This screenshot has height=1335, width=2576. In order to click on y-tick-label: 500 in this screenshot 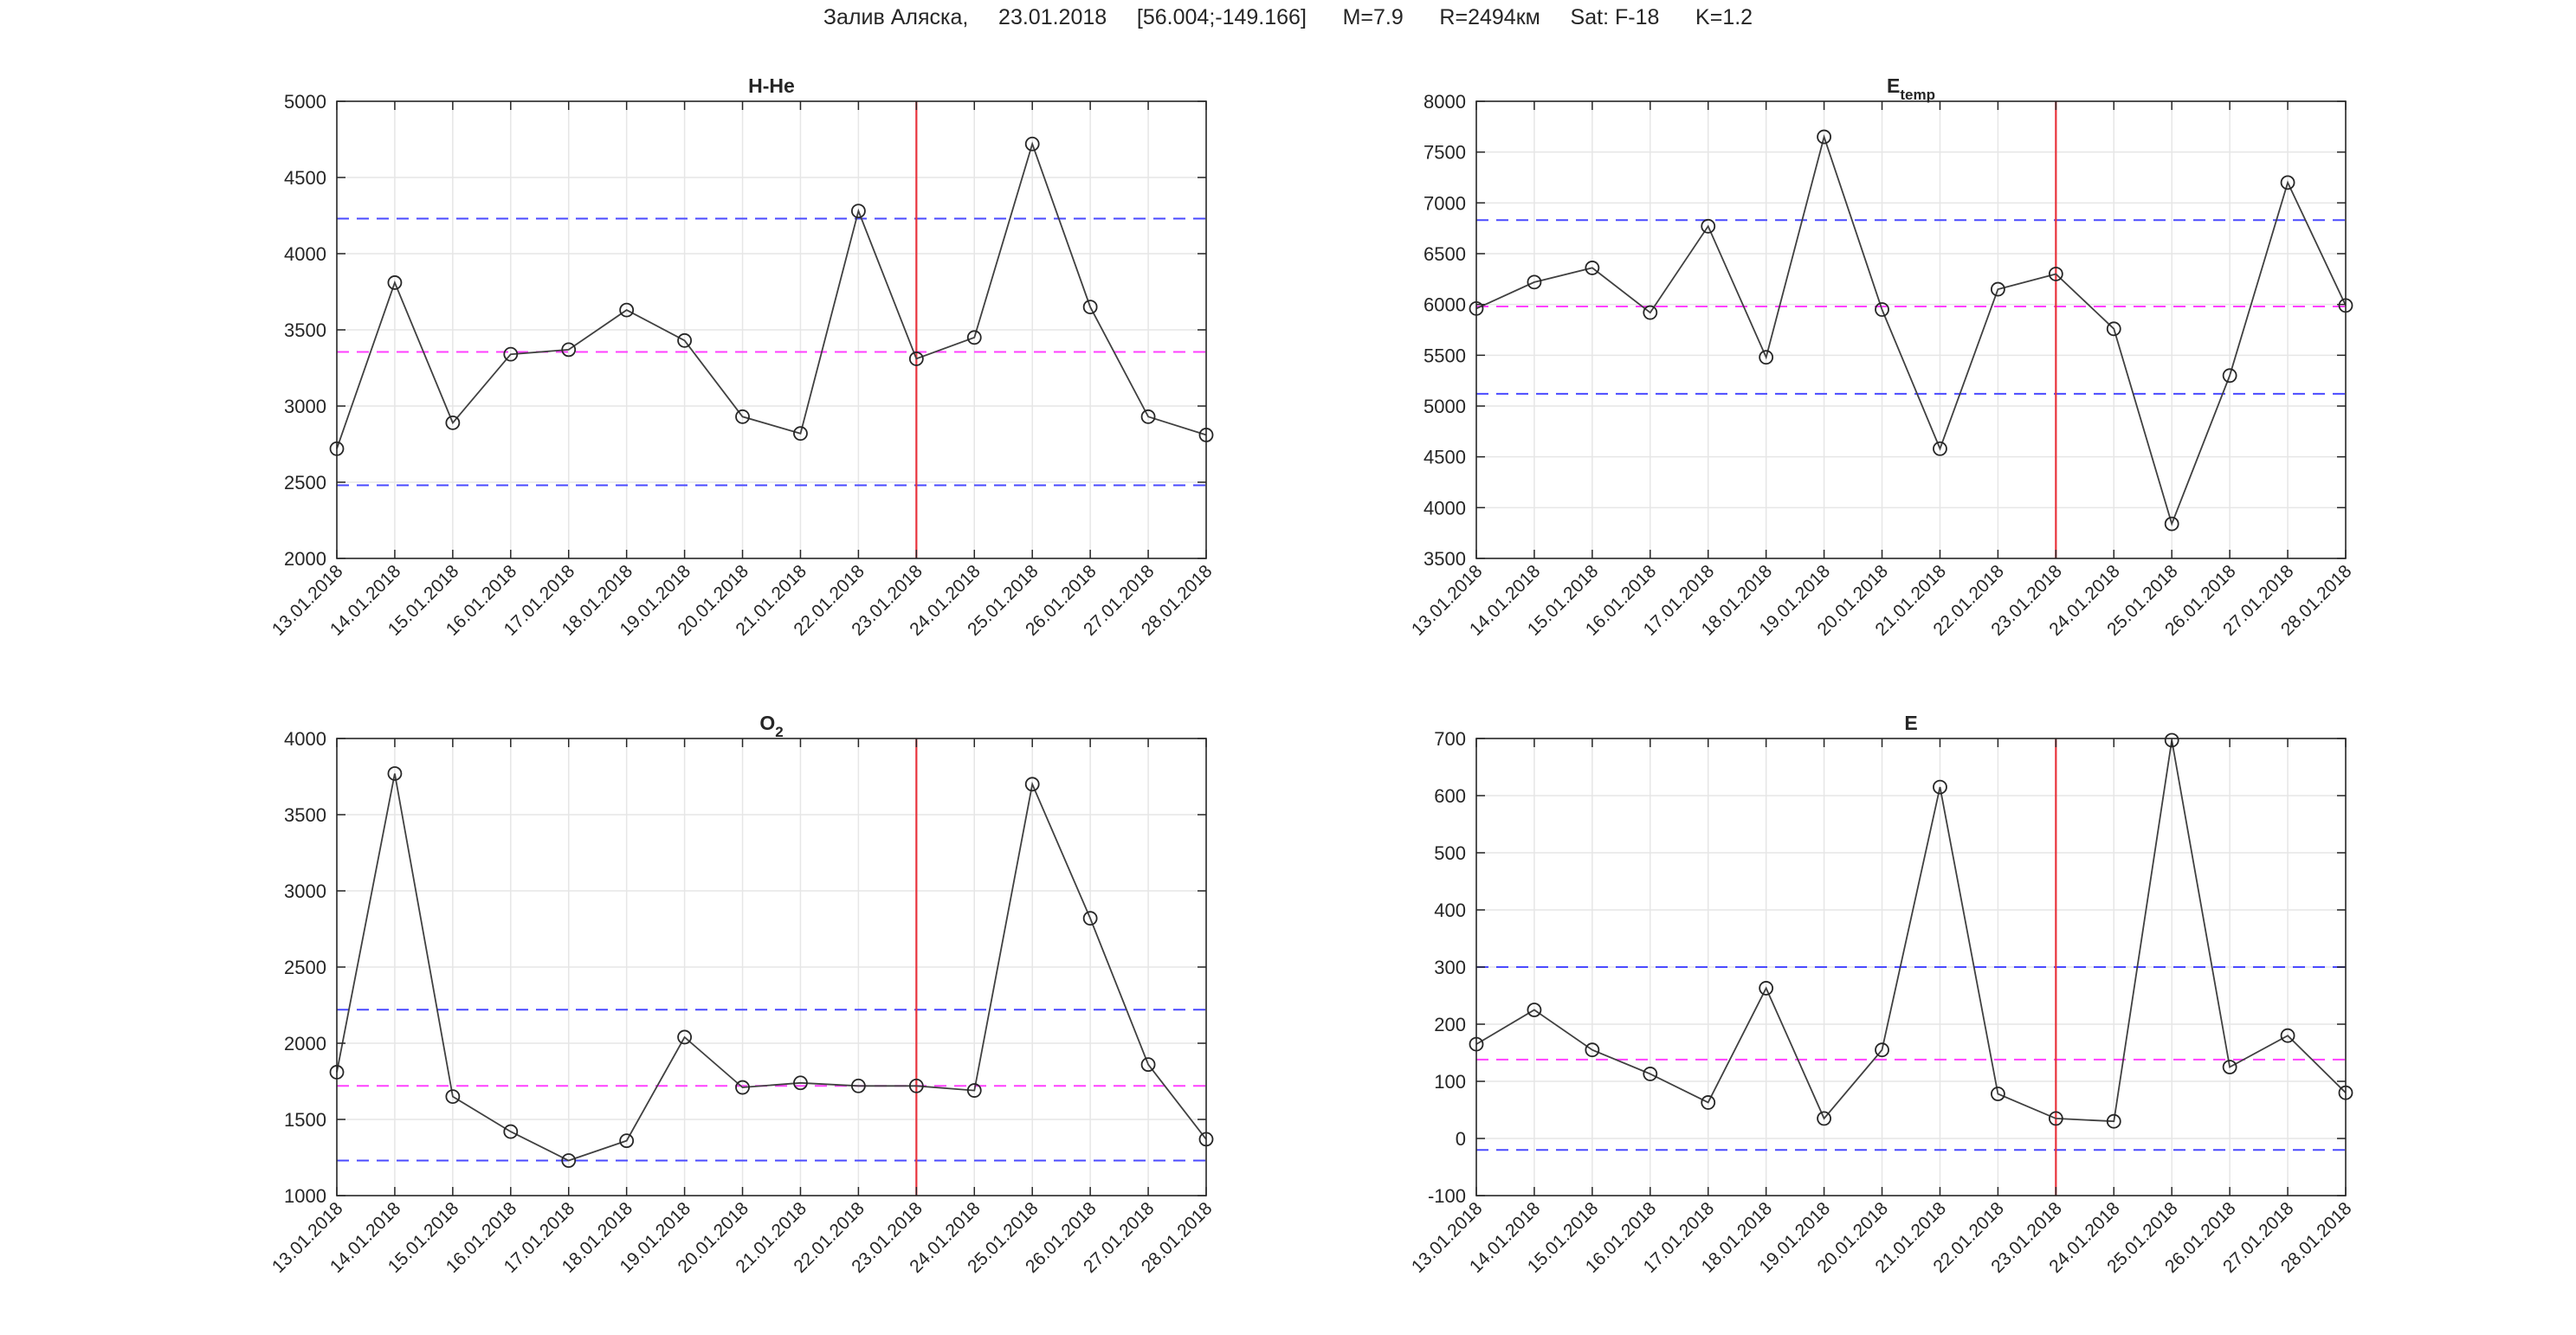, I will do `click(1450, 853)`.